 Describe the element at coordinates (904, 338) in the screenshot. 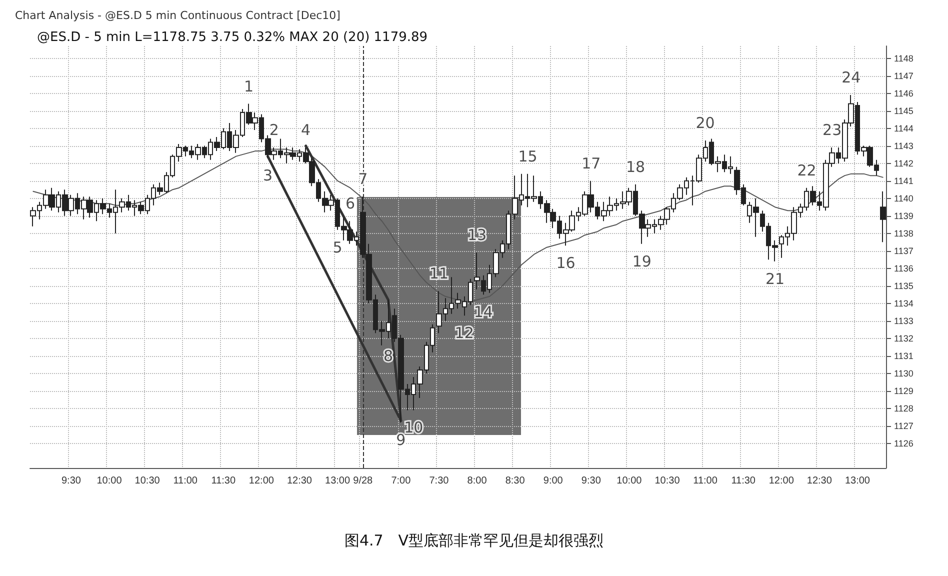

I see `y-tick-label: 1132` at that location.